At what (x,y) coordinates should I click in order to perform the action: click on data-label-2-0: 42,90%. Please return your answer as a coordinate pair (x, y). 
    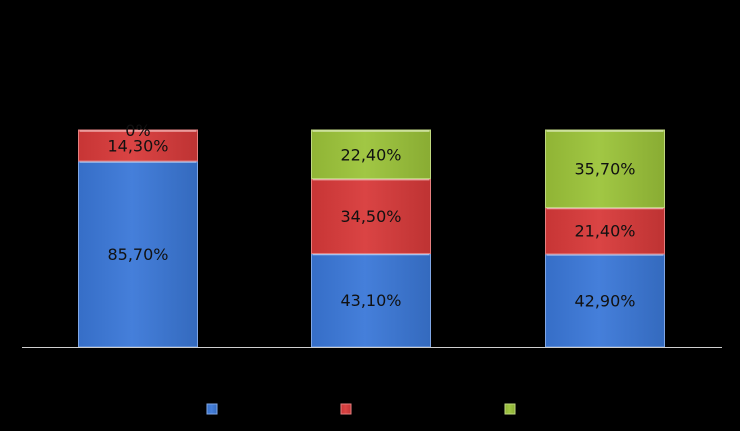
    Looking at the image, I should click on (604, 300).